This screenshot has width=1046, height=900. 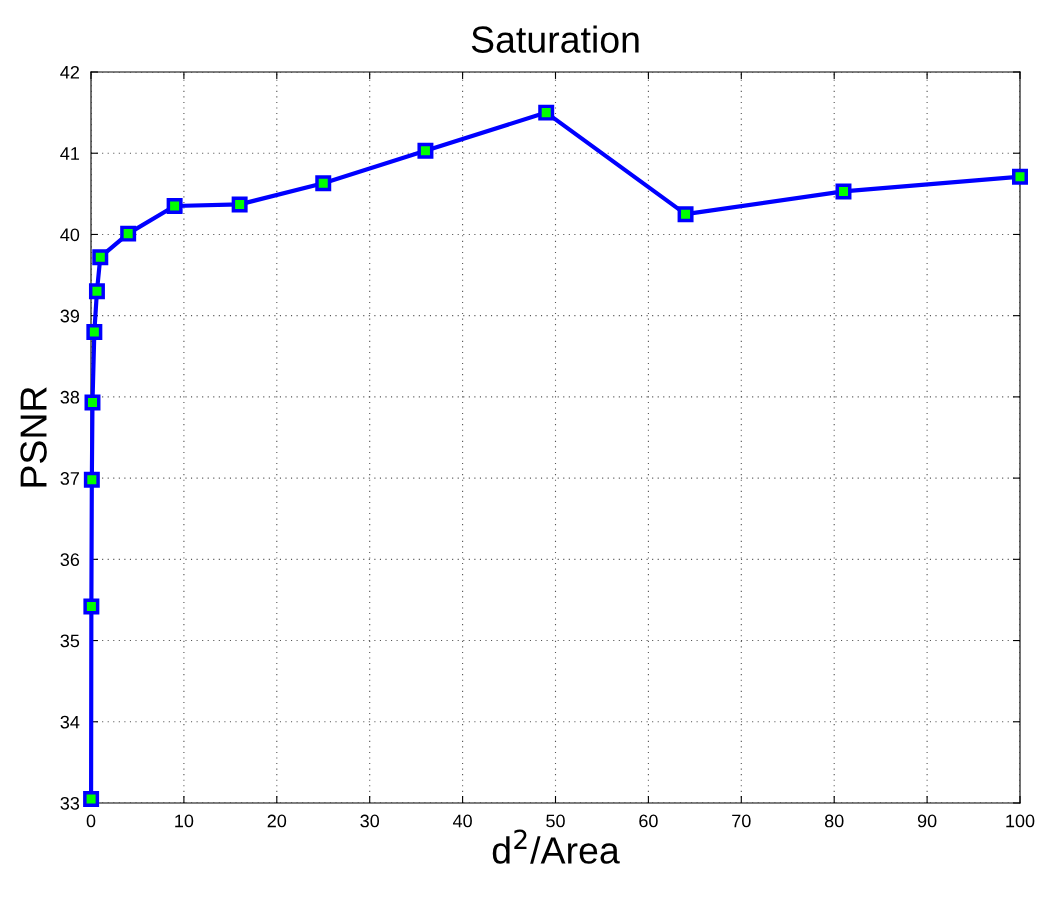 I want to click on x-tick-label: 40, so click(x=462, y=821).